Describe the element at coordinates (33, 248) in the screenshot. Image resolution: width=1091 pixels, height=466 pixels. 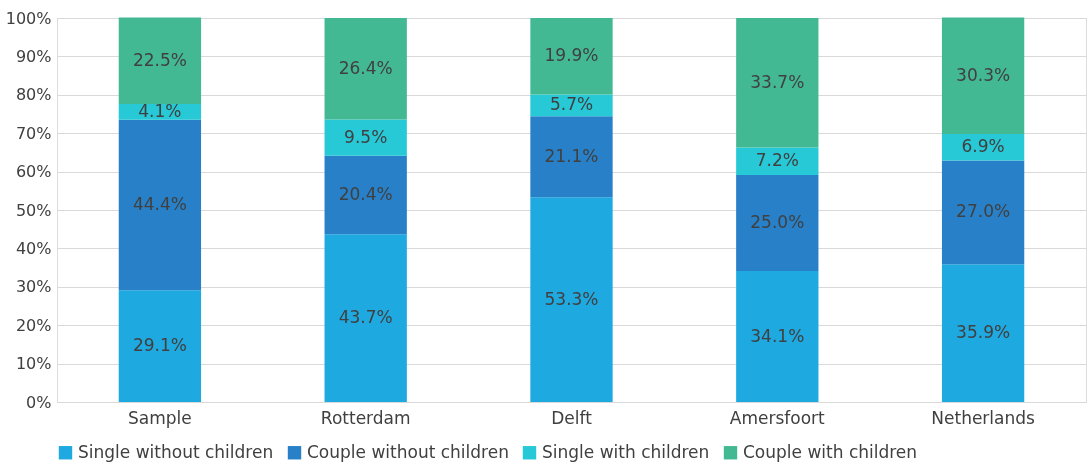
I see `y-tick-label: 40%` at that location.